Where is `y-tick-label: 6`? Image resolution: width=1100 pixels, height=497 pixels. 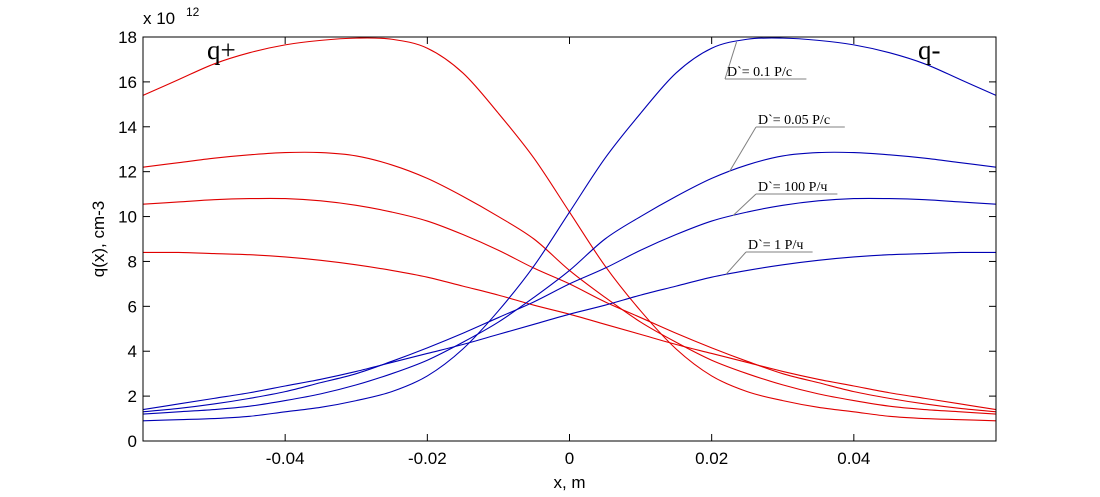 y-tick-label: 6 is located at coordinates (132, 306).